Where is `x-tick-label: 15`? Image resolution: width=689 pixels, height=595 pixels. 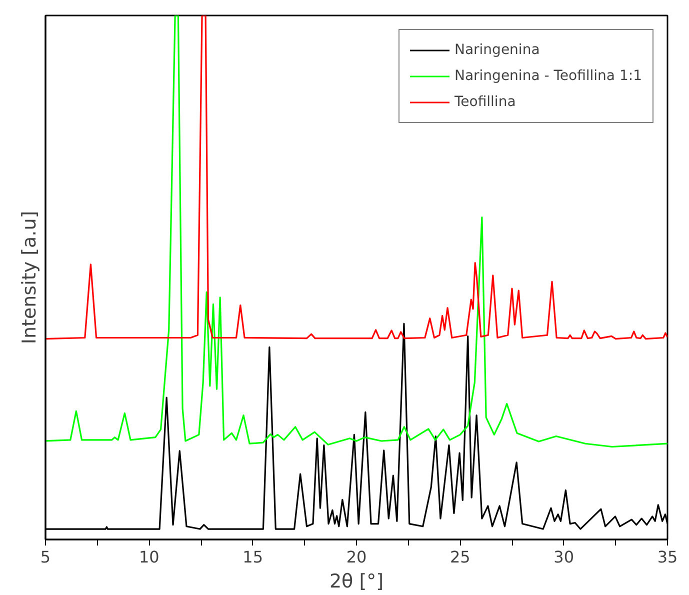 x-tick-label: 15 is located at coordinates (253, 557).